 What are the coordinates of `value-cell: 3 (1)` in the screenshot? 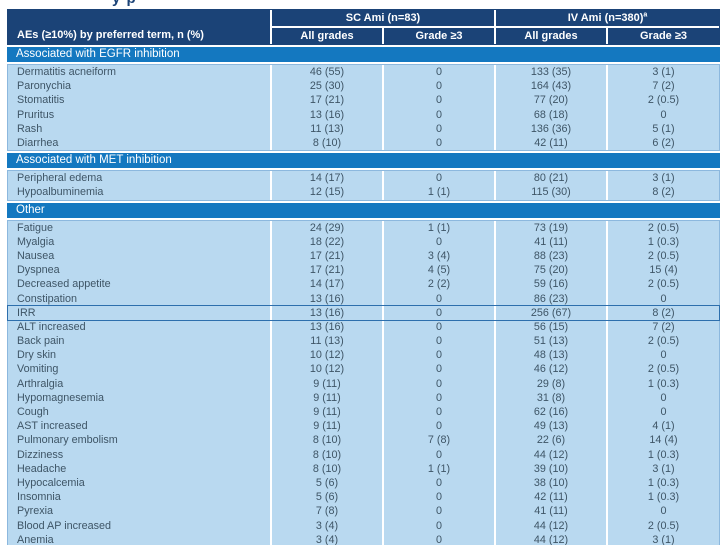 It's located at (663, 538).